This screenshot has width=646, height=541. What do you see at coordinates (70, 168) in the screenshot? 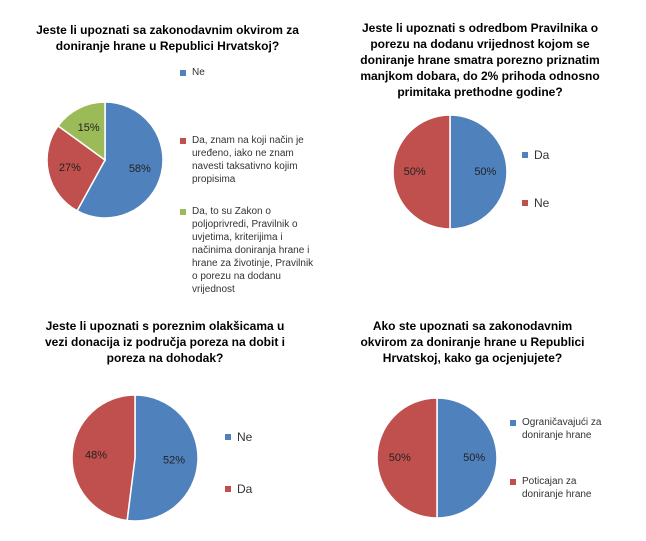
I see `data-label: 27%` at bounding box center [70, 168].